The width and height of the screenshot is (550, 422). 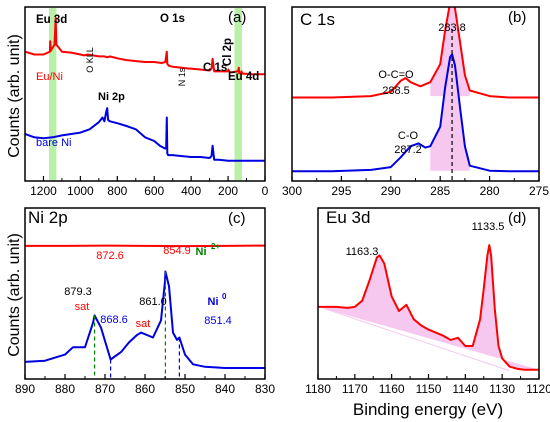 I want to click on x-tick-label: 1200, so click(x=43, y=191).